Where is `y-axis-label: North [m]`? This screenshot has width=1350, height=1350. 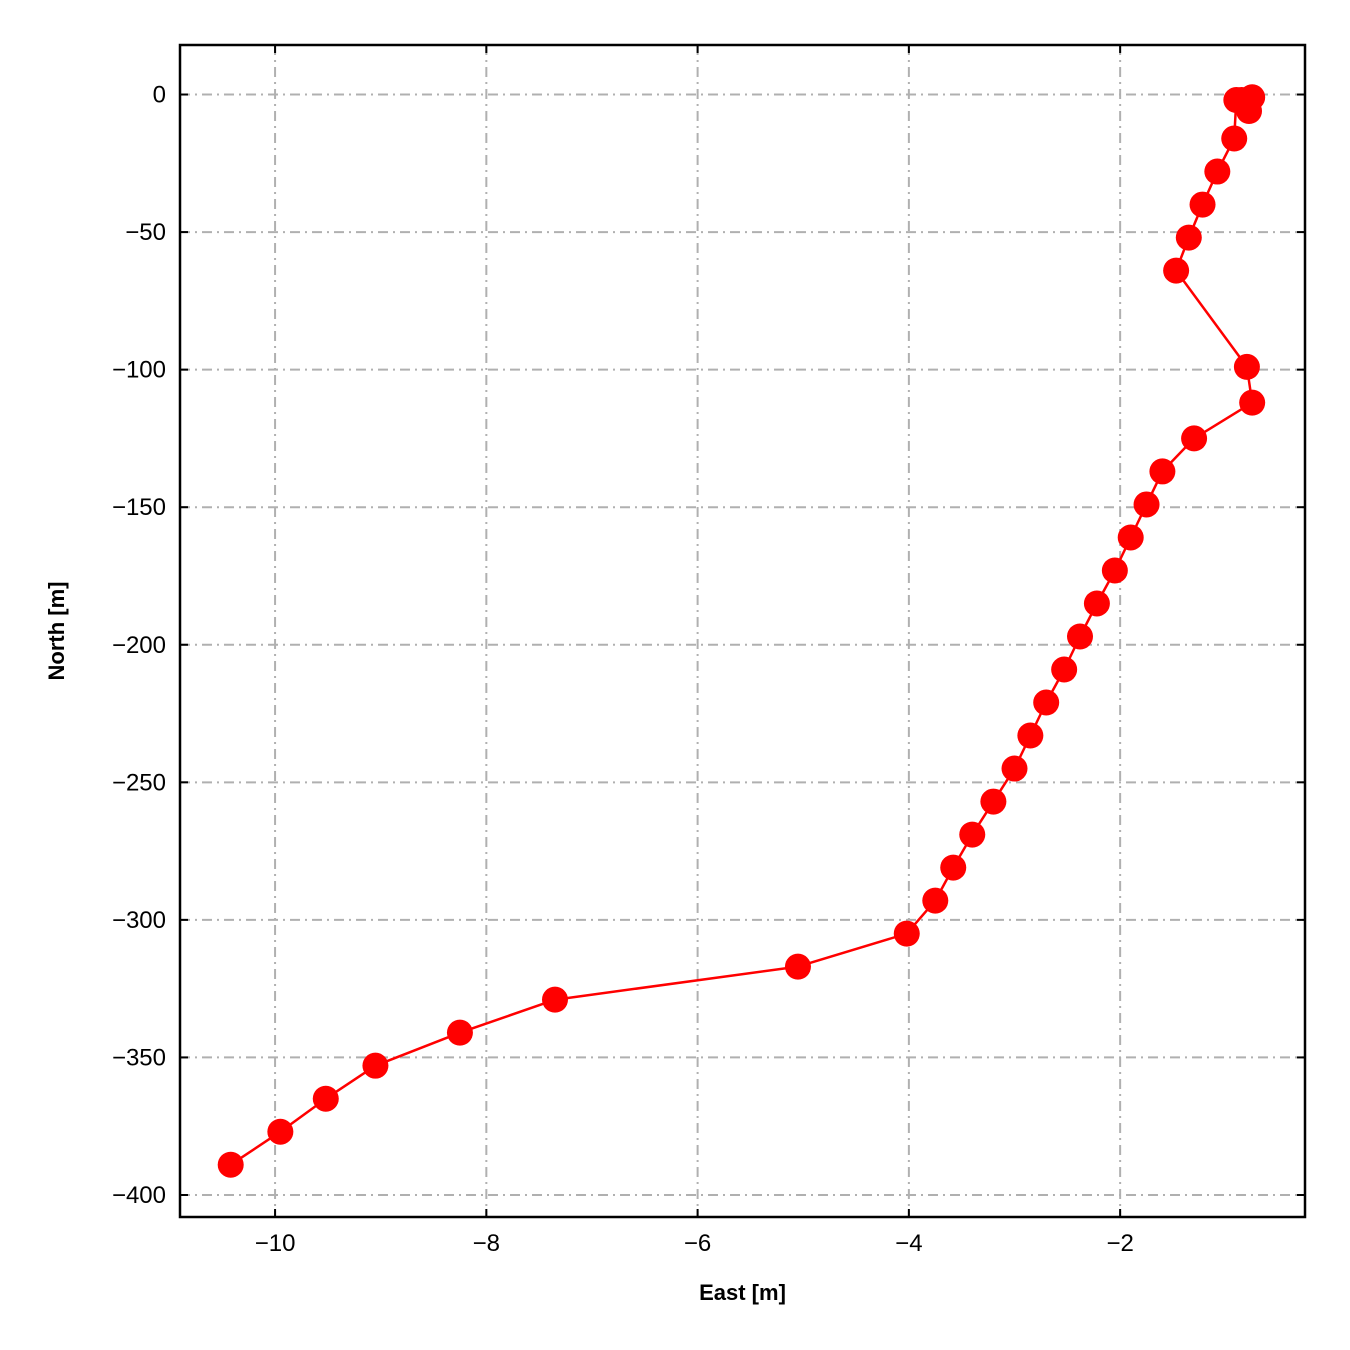 y-axis-label: North [m] is located at coordinates (56, 631).